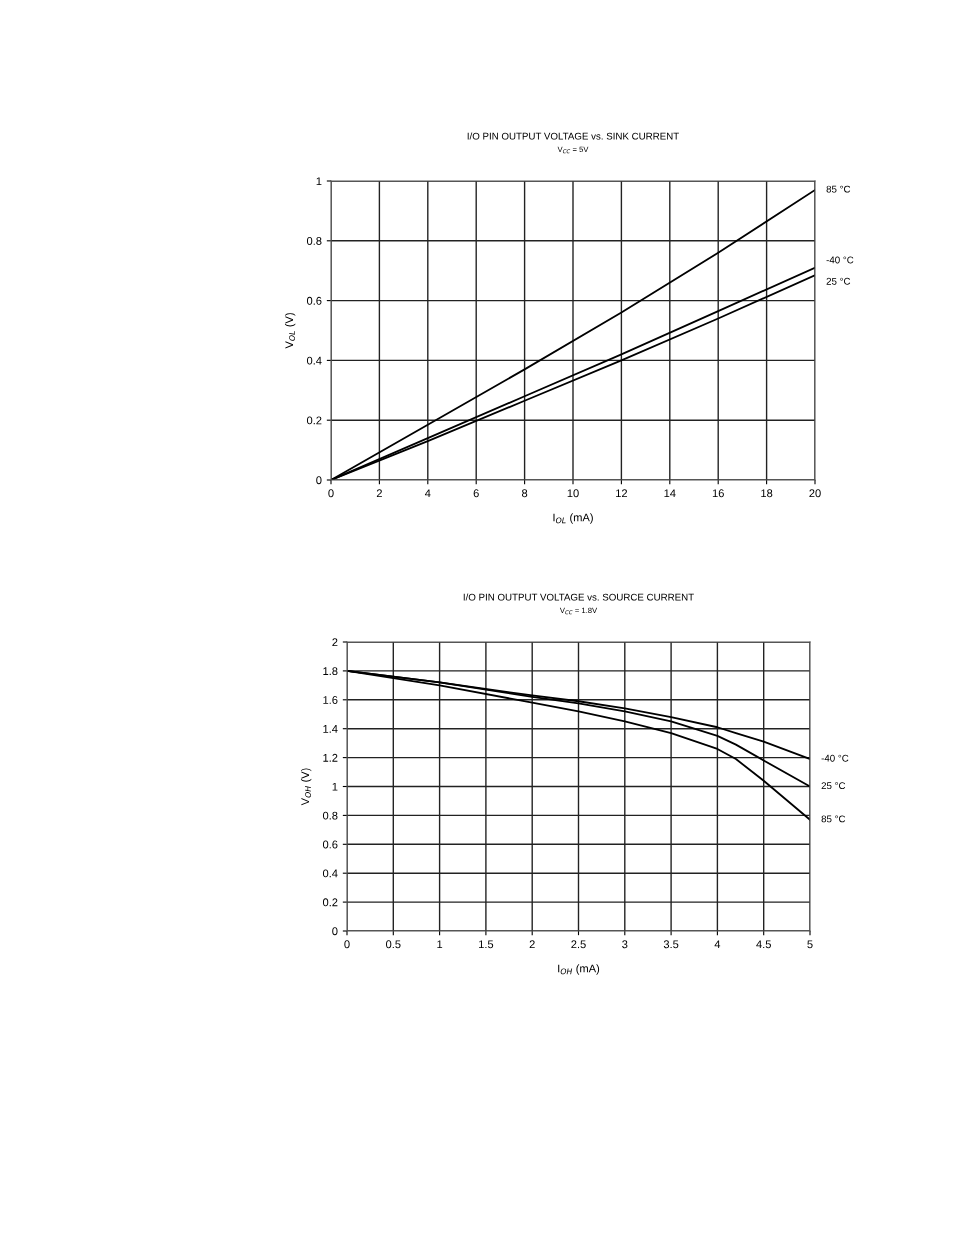 The image size is (954, 1235). I want to click on x-tick-label: 18, so click(767, 493).